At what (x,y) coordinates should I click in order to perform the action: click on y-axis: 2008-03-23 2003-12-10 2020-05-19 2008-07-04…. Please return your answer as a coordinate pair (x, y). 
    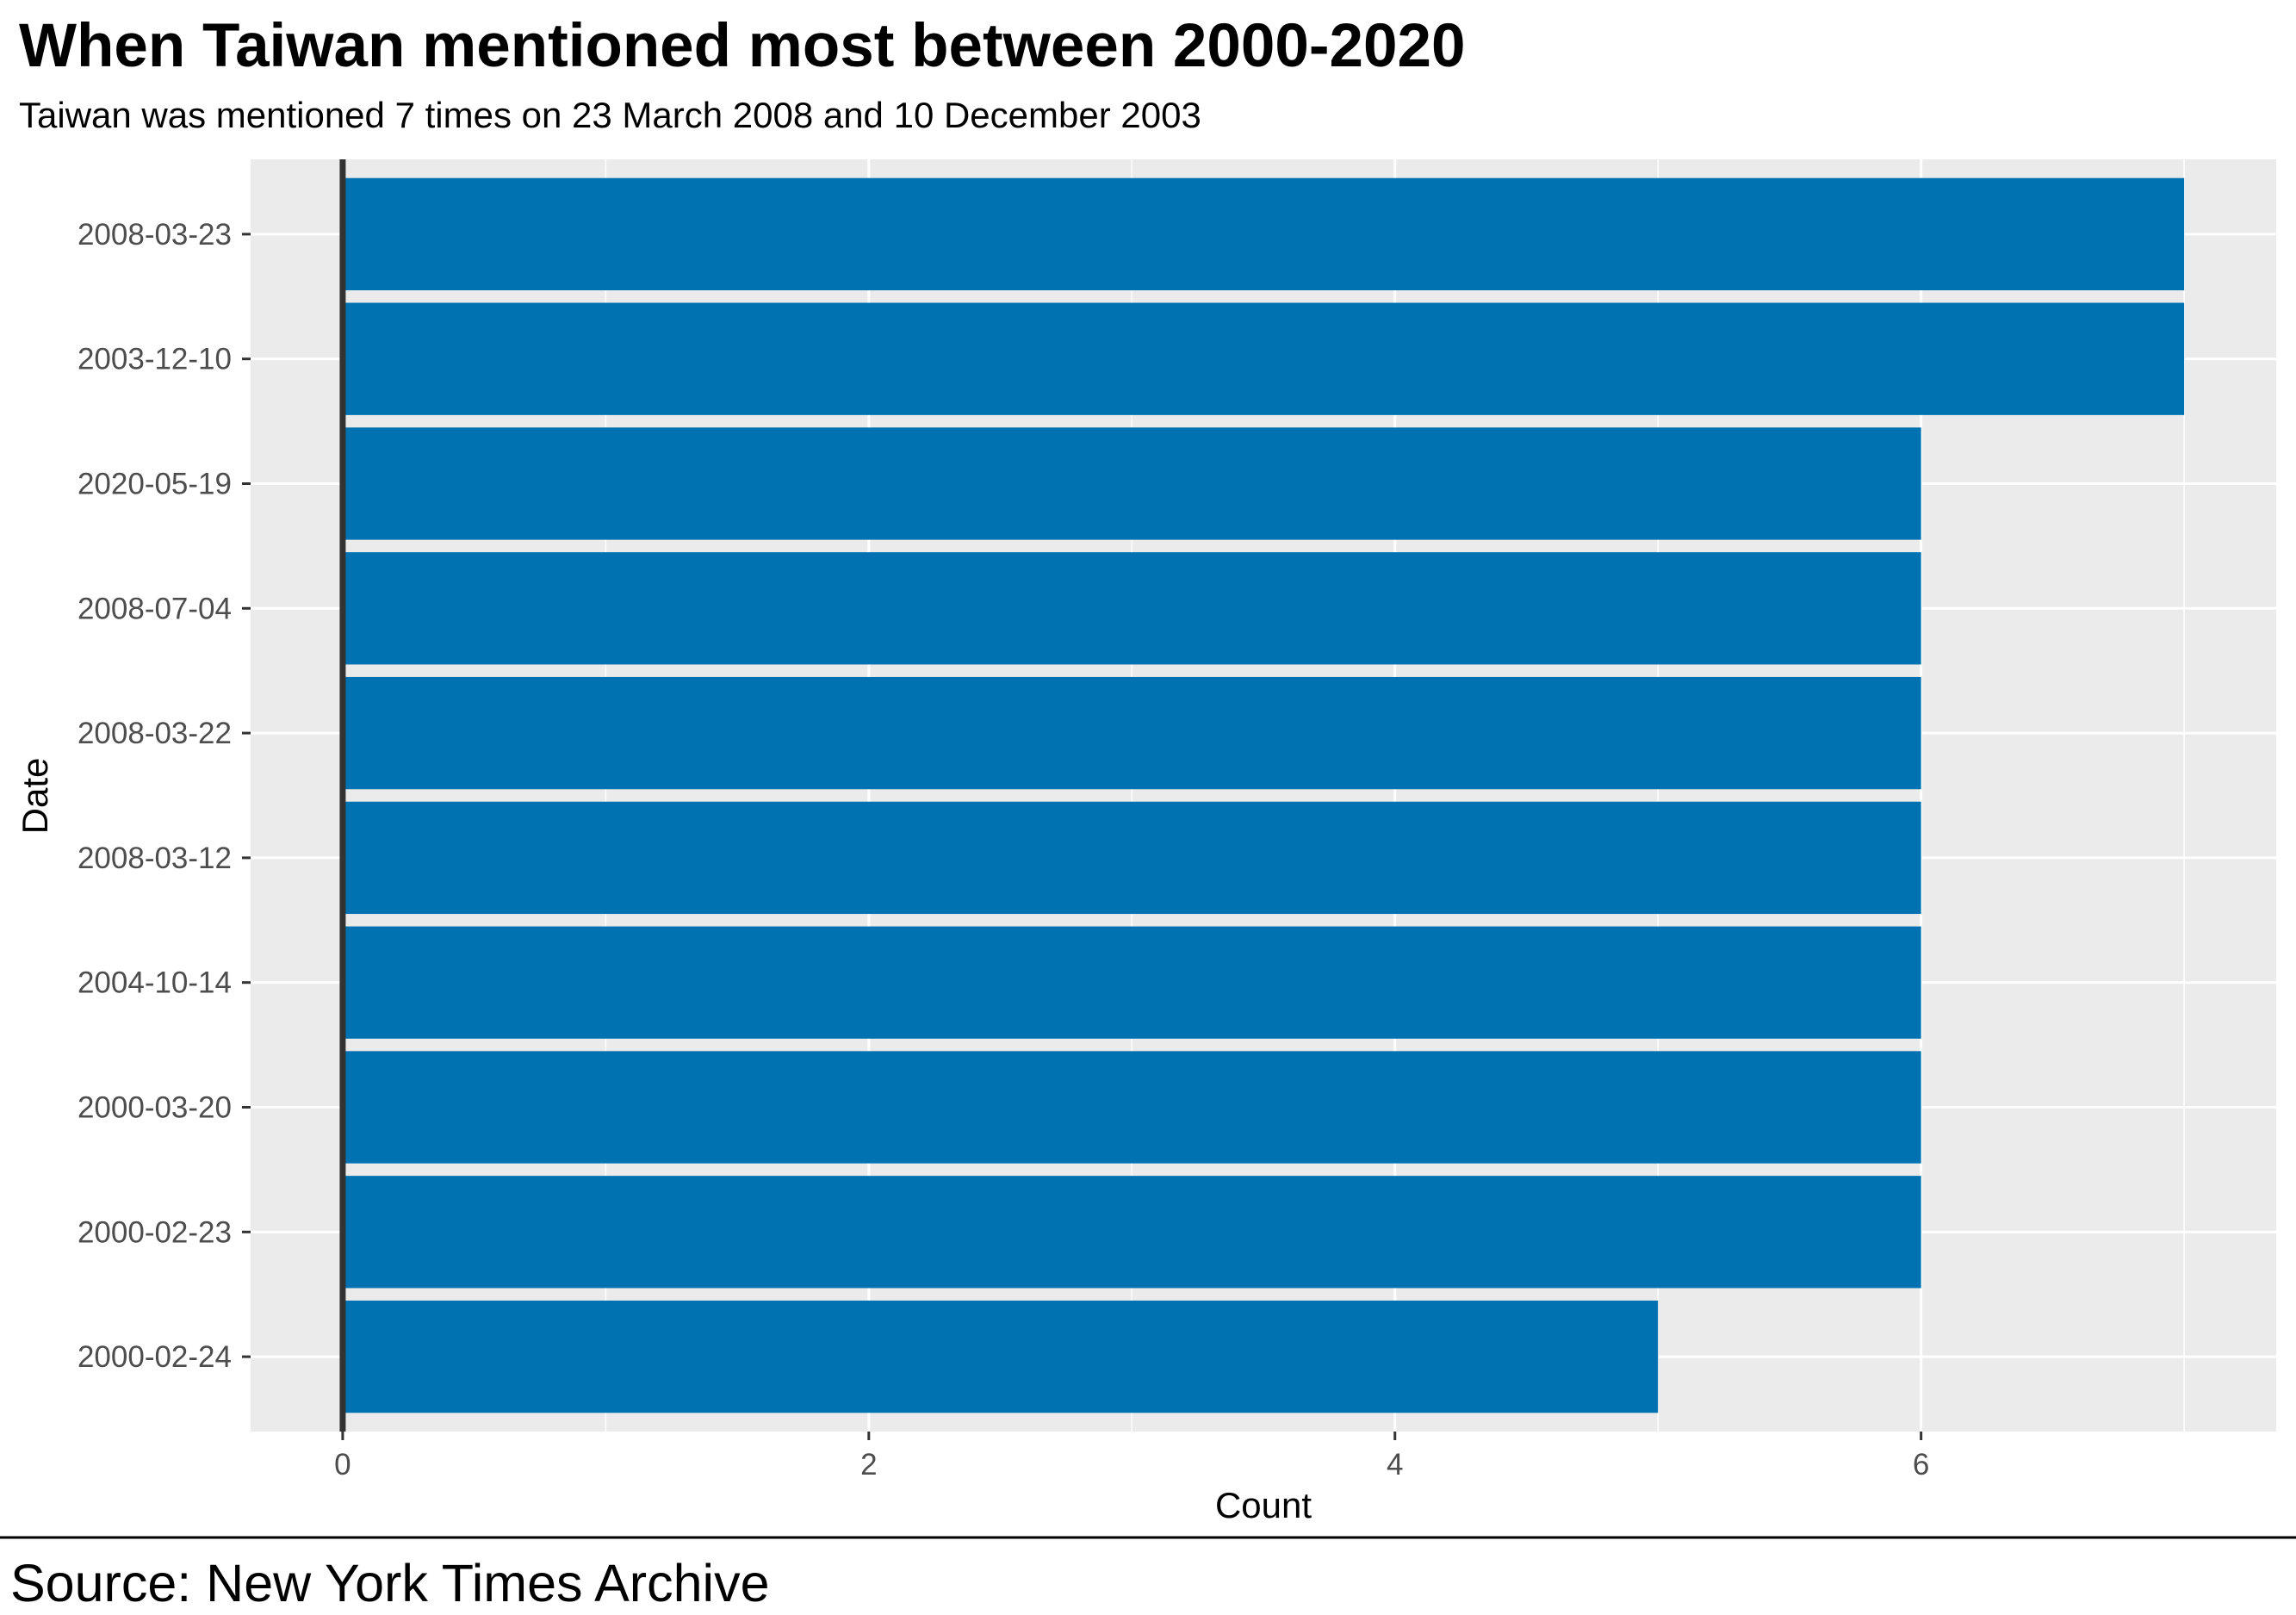
    Looking at the image, I should click on (164, 796).